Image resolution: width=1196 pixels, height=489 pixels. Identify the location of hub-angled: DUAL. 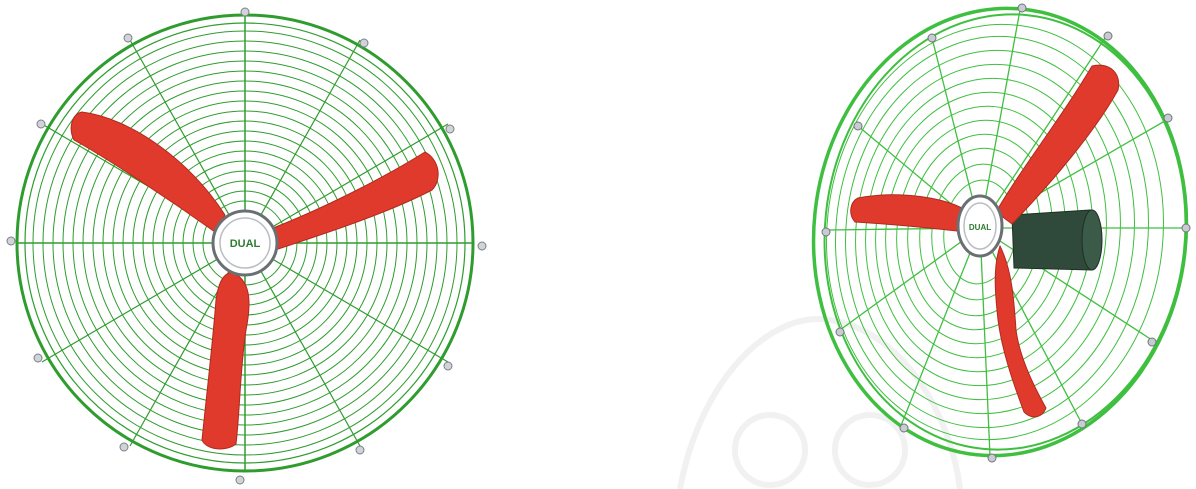
(980, 226).